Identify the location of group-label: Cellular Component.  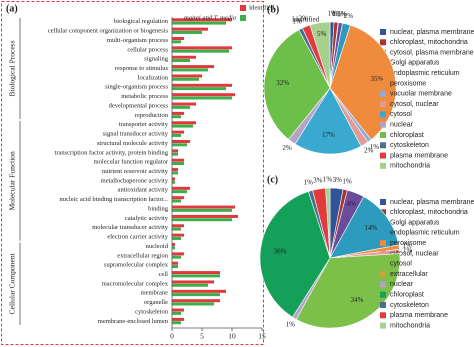
(12, 283).